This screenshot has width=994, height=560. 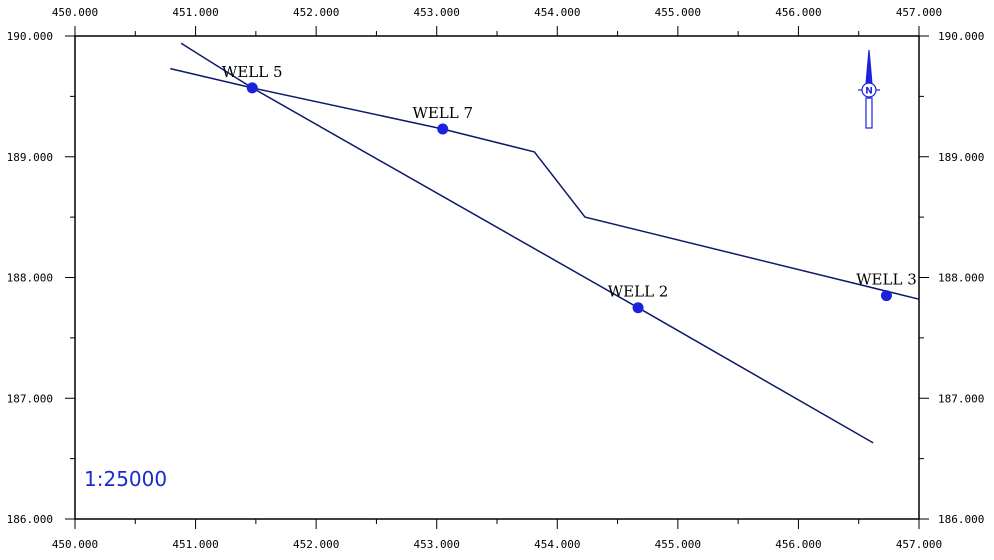 I want to click on x-tick-label-bottom: 450.000, so click(x=75, y=544).